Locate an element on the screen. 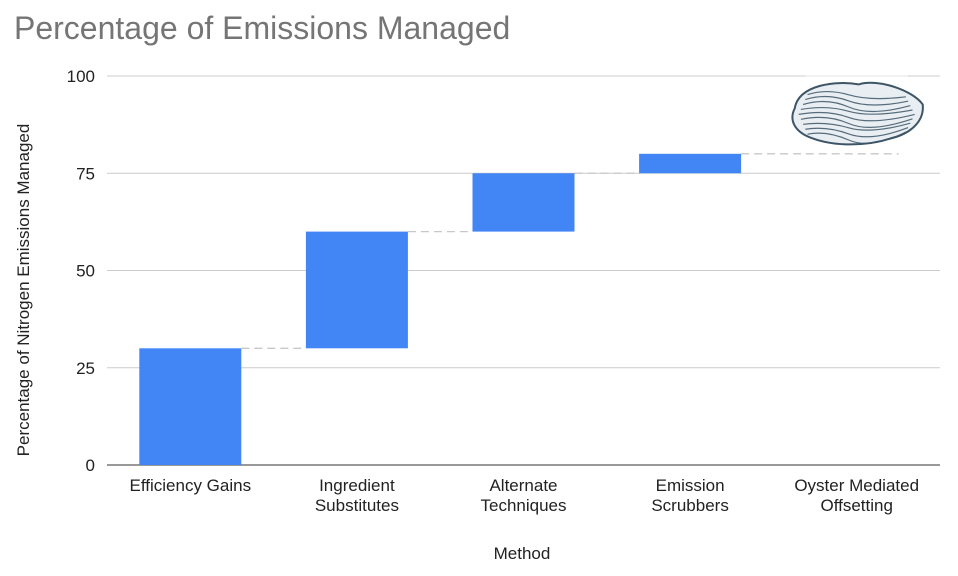 The height and width of the screenshot is (576, 958). oyster-icon is located at coordinates (857, 113).